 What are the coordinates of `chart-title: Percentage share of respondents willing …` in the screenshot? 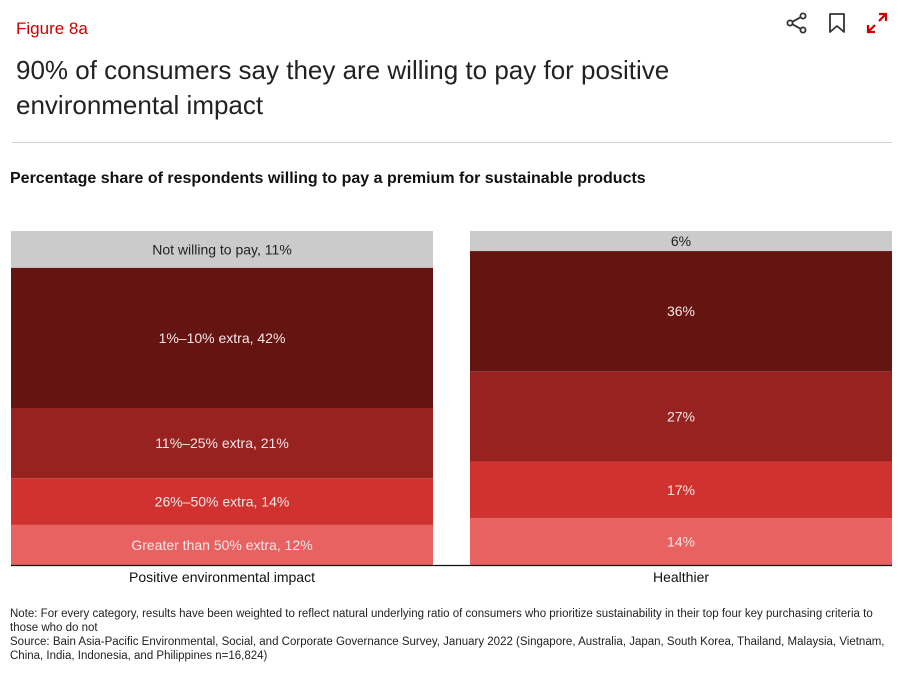 It's located at (328, 178).